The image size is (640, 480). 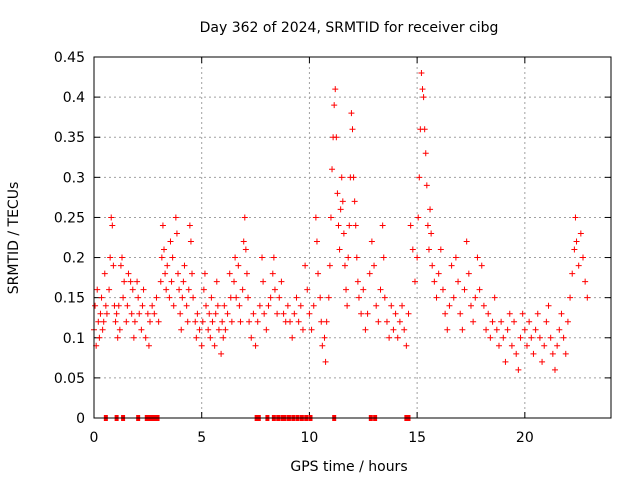 I want to click on x-tick-label: 15, so click(x=417, y=438).